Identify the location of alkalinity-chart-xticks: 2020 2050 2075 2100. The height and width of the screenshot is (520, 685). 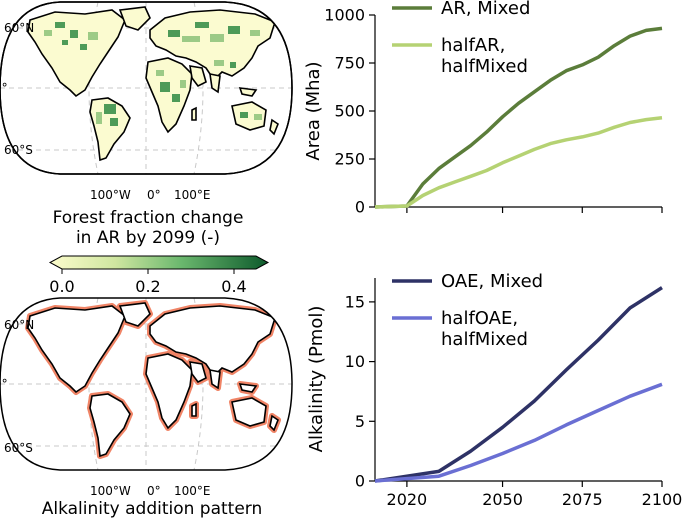
(535, 495).